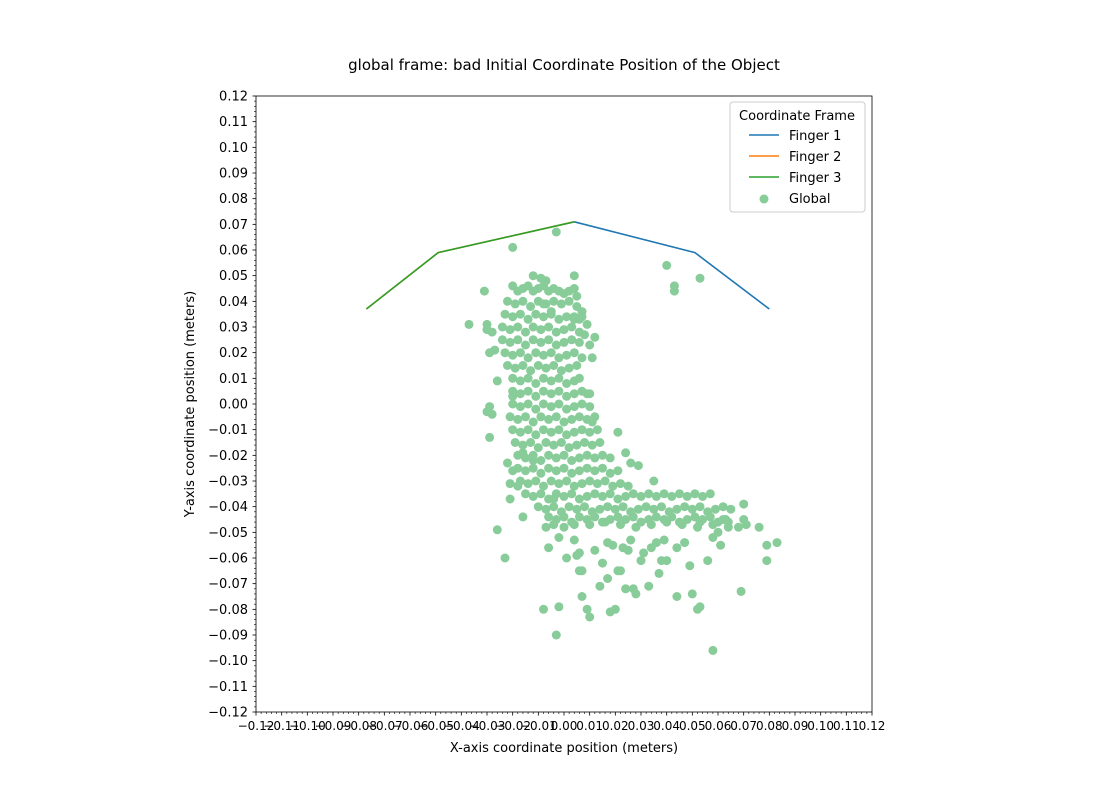 The width and height of the screenshot is (1100, 805). I want to click on x-tick-label: 0.09, so click(795, 726).